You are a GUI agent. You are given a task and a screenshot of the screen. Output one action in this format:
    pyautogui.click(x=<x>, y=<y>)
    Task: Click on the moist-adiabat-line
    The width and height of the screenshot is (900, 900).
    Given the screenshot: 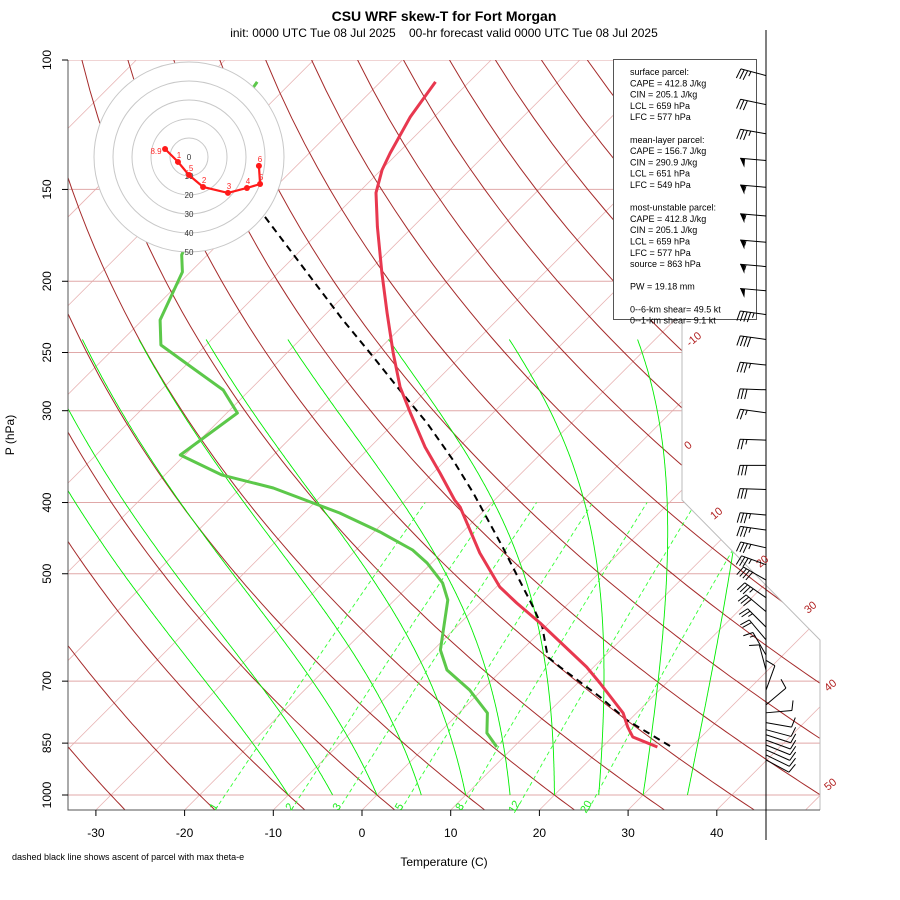 What is the action you would take?
    pyautogui.click(x=399, y=567)
    